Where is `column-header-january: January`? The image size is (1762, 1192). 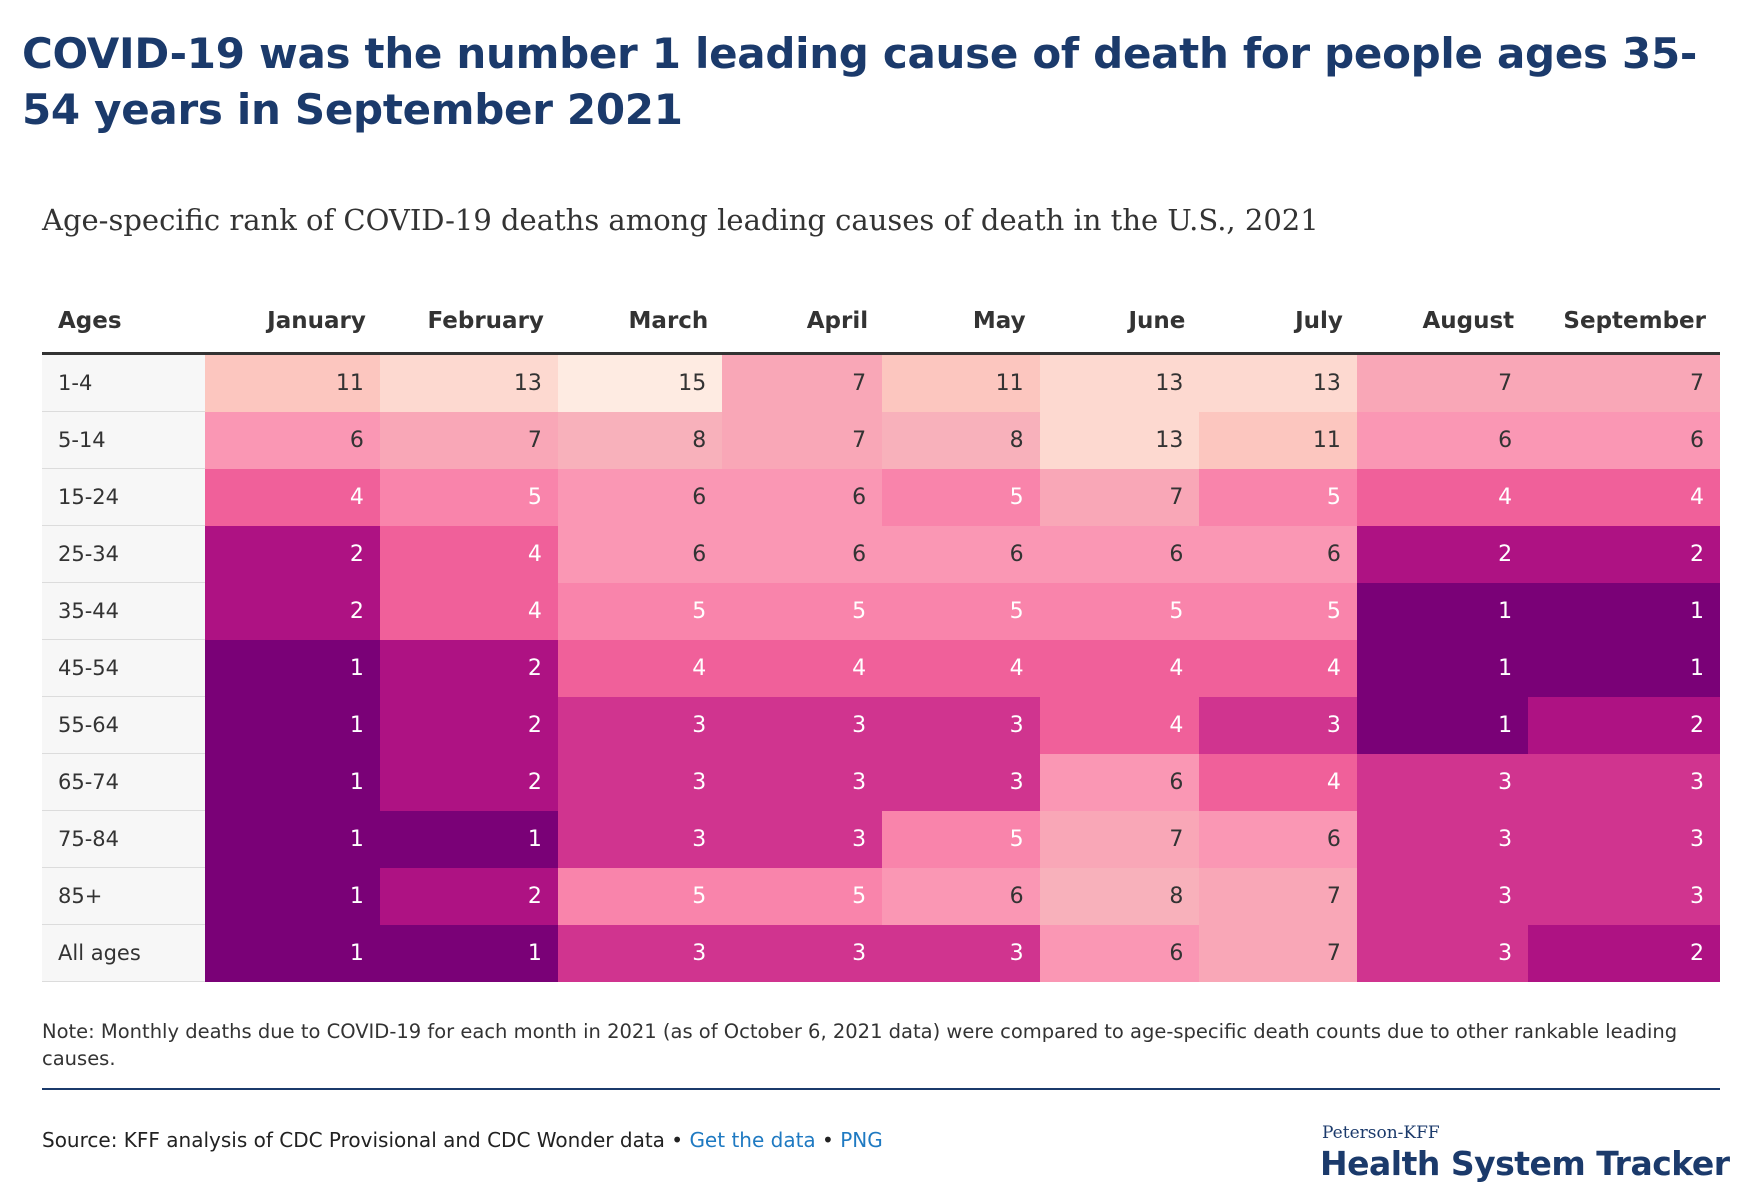
column-header-january: January is located at coordinates (292, 322).